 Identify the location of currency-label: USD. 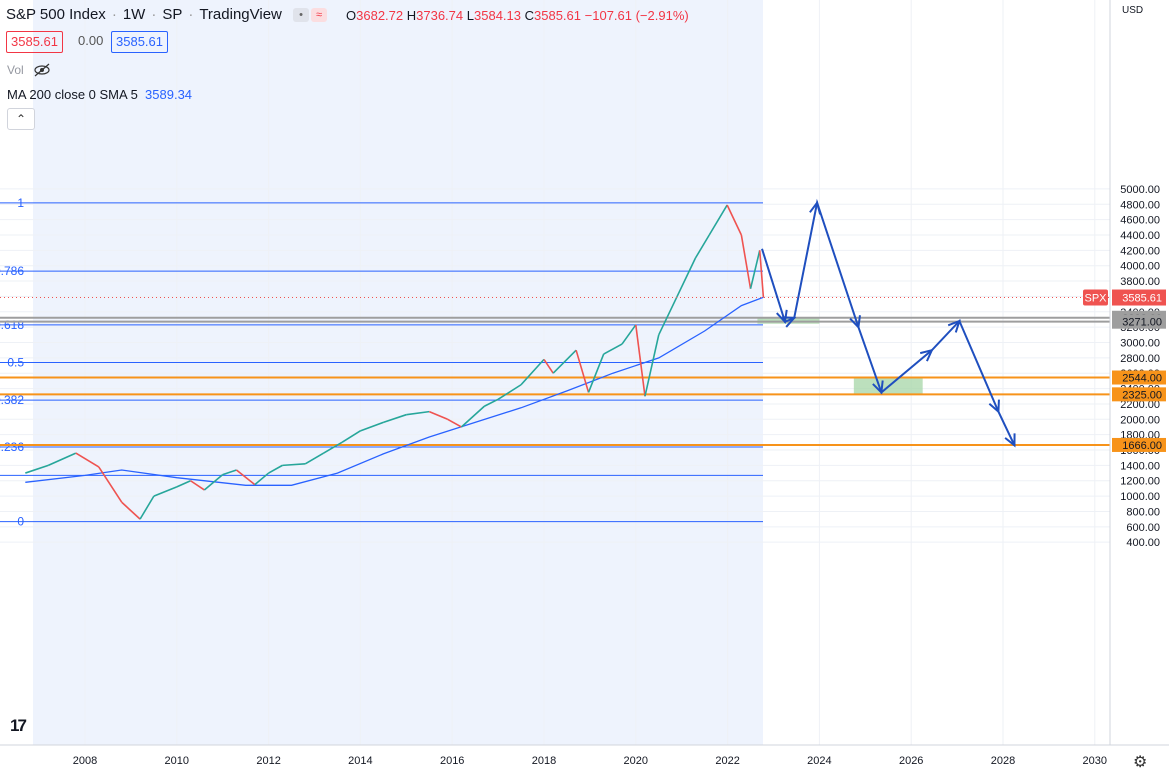
(1133, 10).